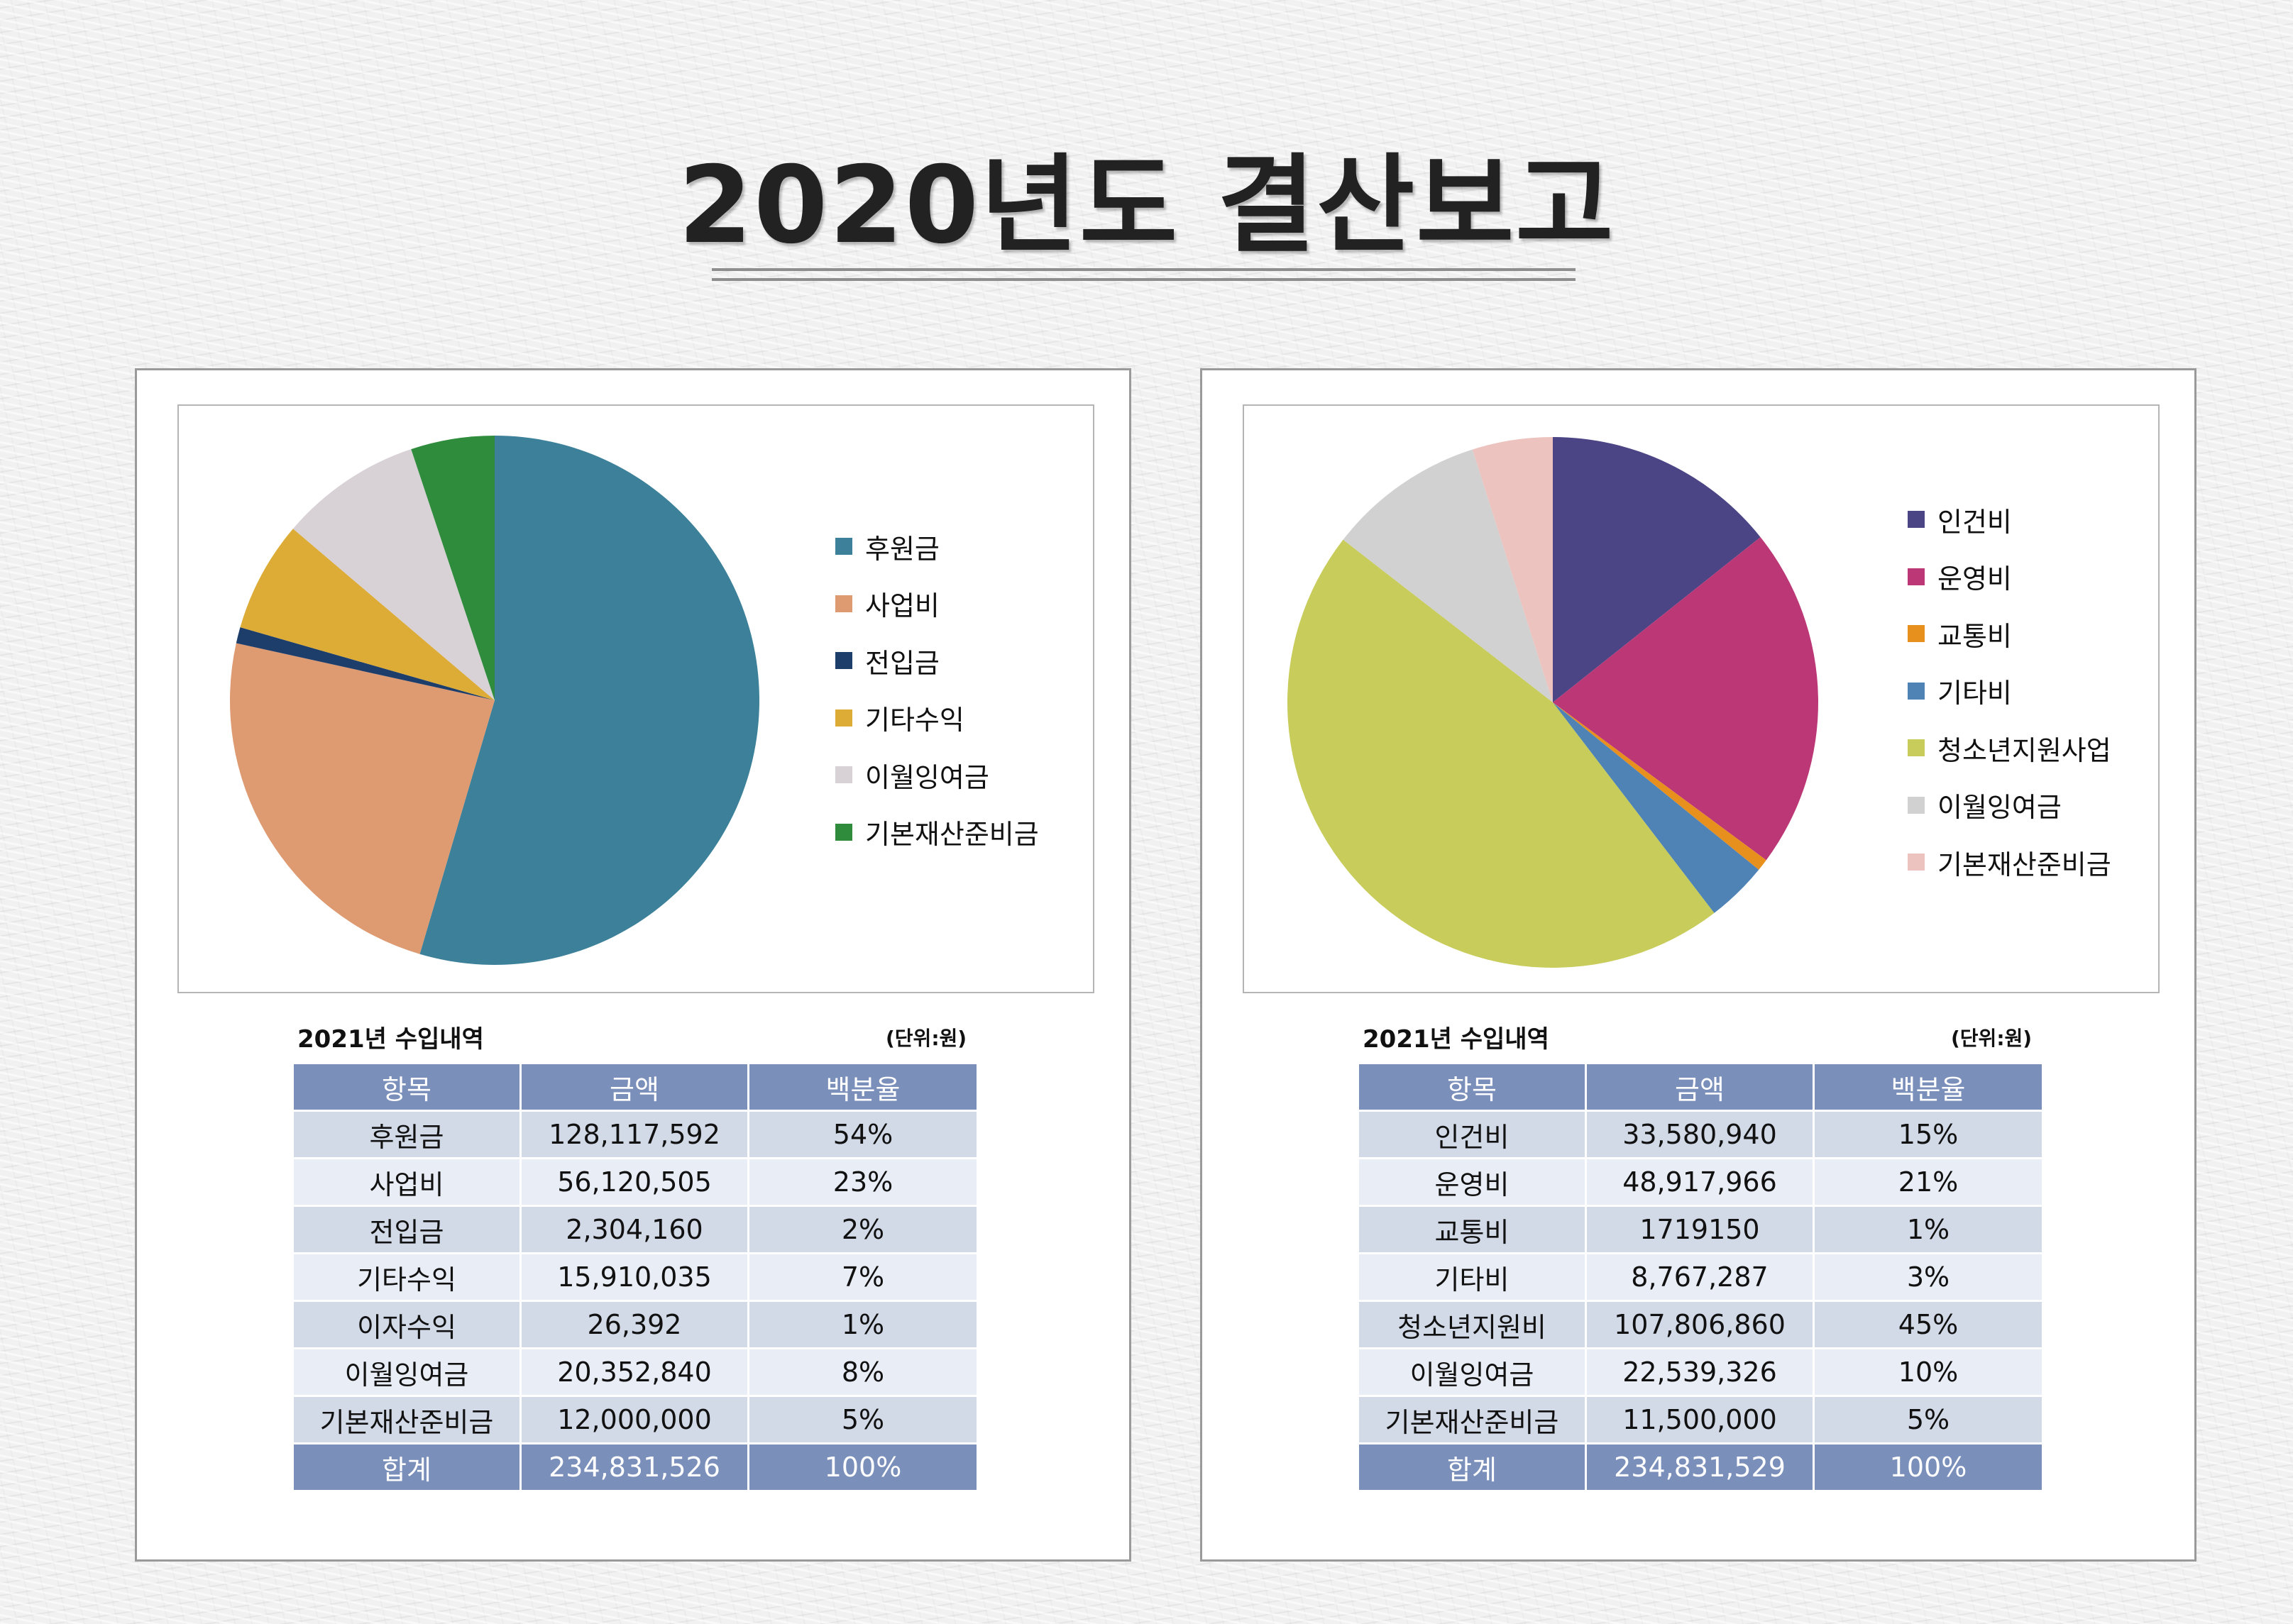 Image resolution: width=2293 pixels, height=1624 pixels. Describe the element at coordinates (914, 721) in the screenshot. I see `legend-label: 기타수익` at that location.